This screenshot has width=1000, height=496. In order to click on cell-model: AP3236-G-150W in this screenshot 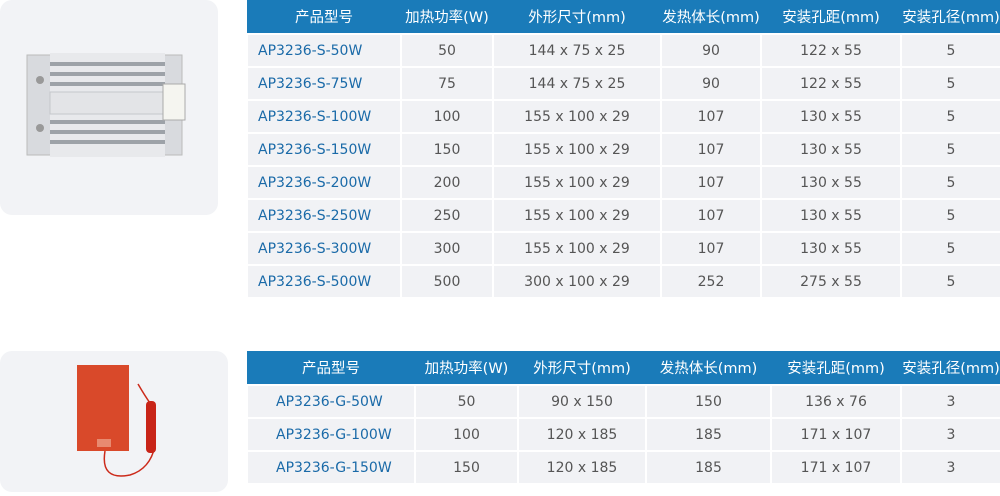, I will do `click(331, 467)`.